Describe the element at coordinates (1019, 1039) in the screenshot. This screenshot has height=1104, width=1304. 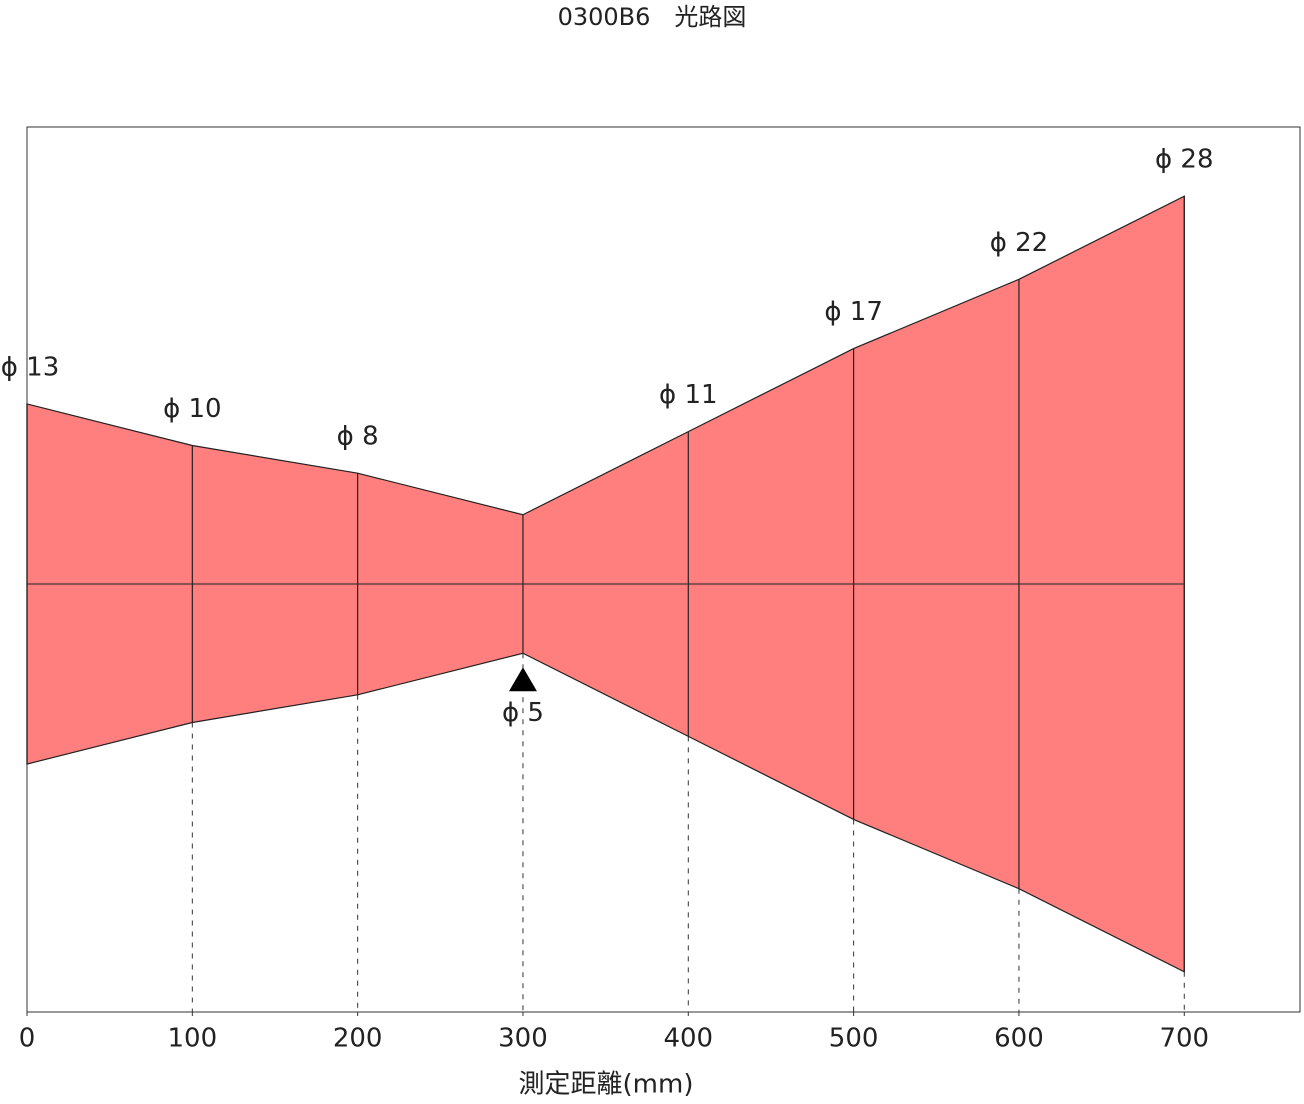
I see `x-tick-label: 600` at that location.